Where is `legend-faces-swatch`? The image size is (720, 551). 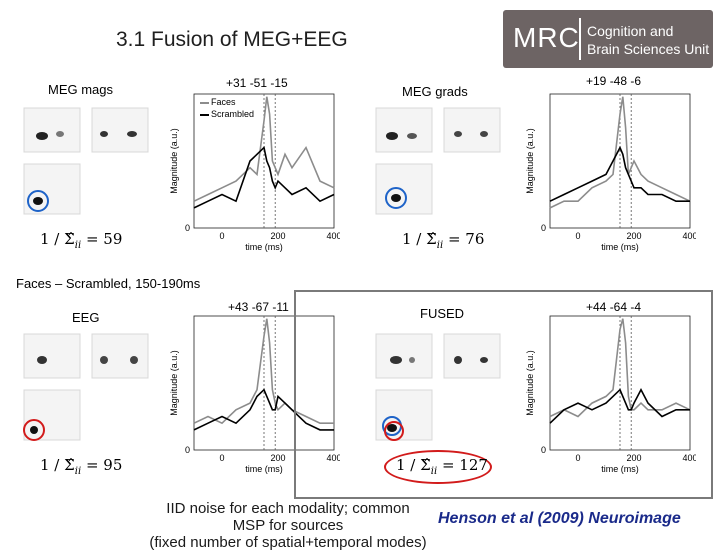 legend-faces-swatch is located at coordinates (204, 102).